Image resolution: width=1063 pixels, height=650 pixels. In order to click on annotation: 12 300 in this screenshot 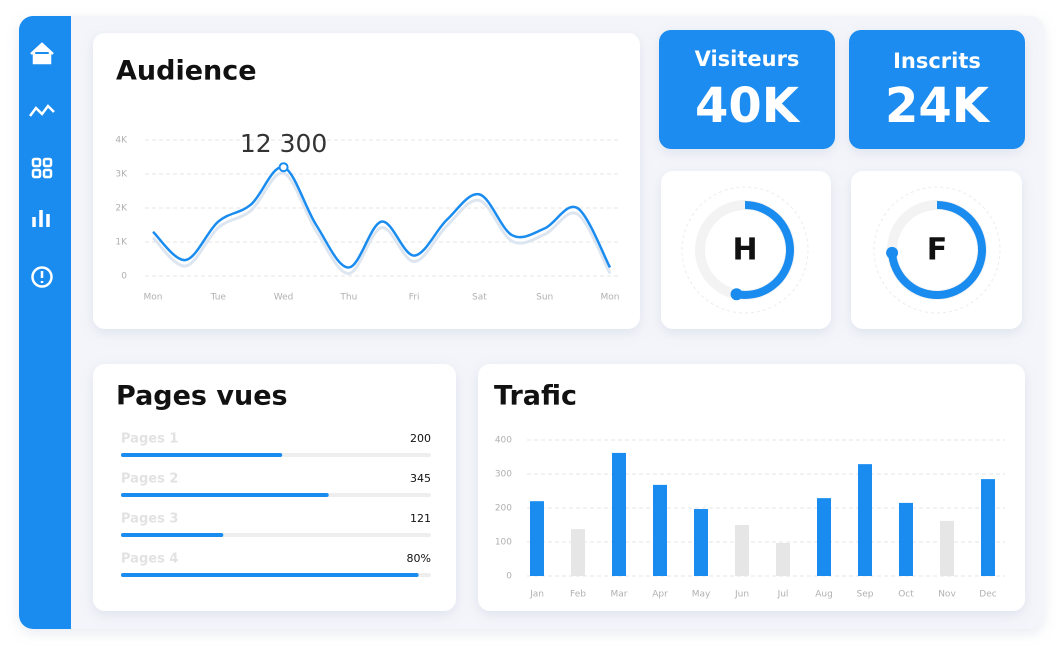, I will do `click(283, 143)`.